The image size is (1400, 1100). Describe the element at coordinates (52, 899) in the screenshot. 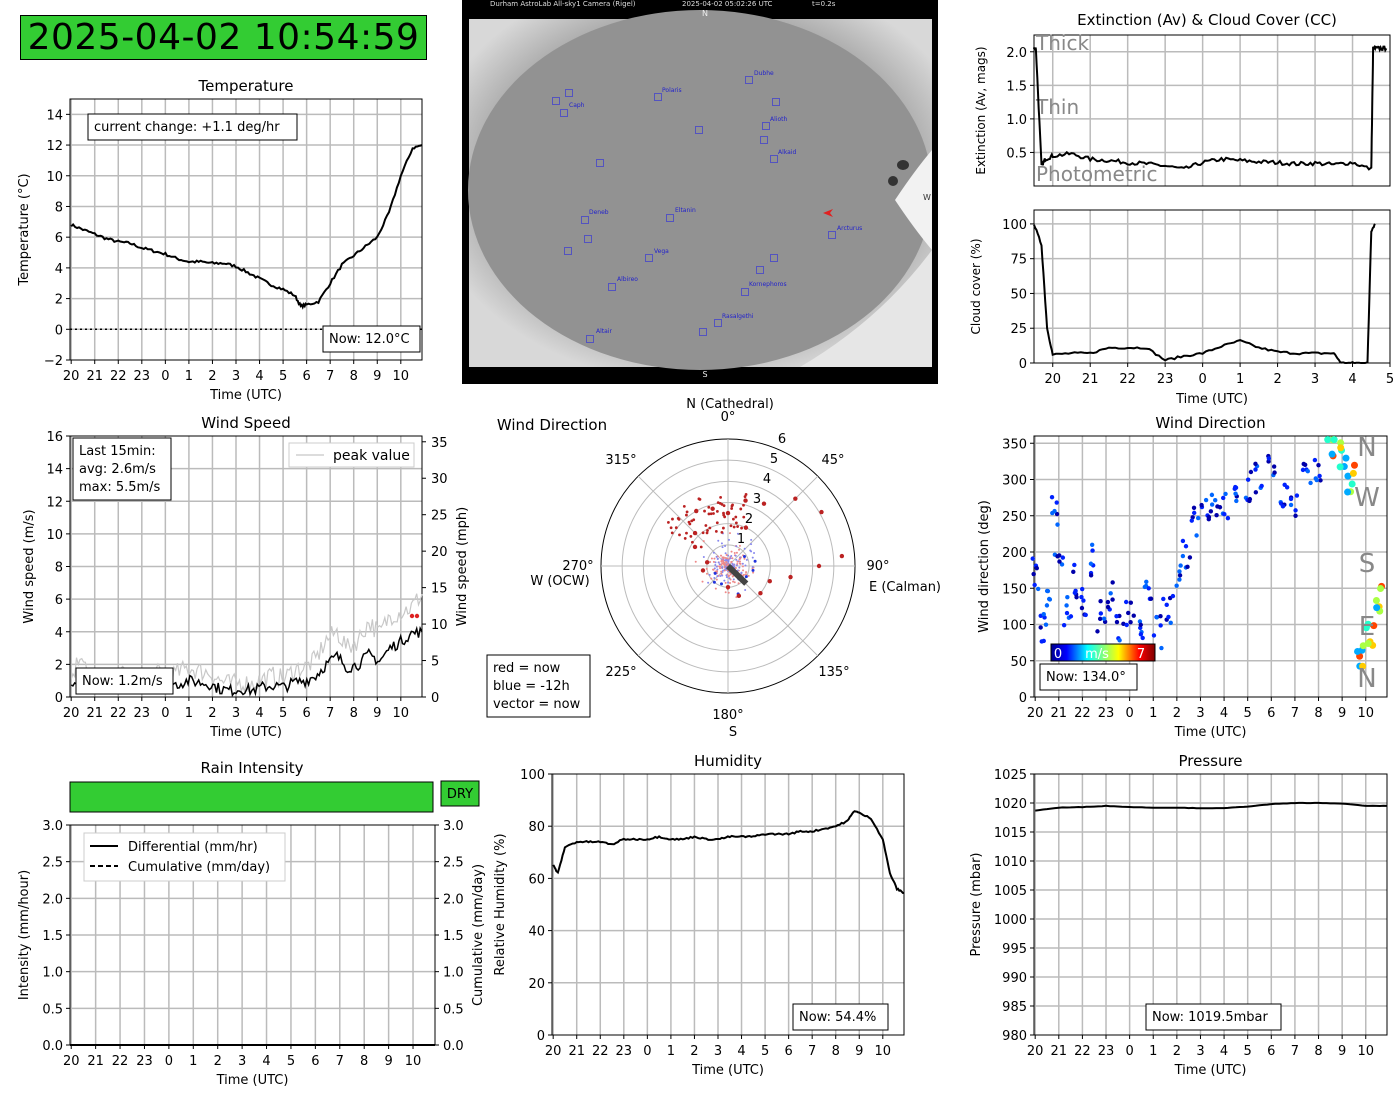

I see `rain-panel-ytick-label: 2.0` at that location.